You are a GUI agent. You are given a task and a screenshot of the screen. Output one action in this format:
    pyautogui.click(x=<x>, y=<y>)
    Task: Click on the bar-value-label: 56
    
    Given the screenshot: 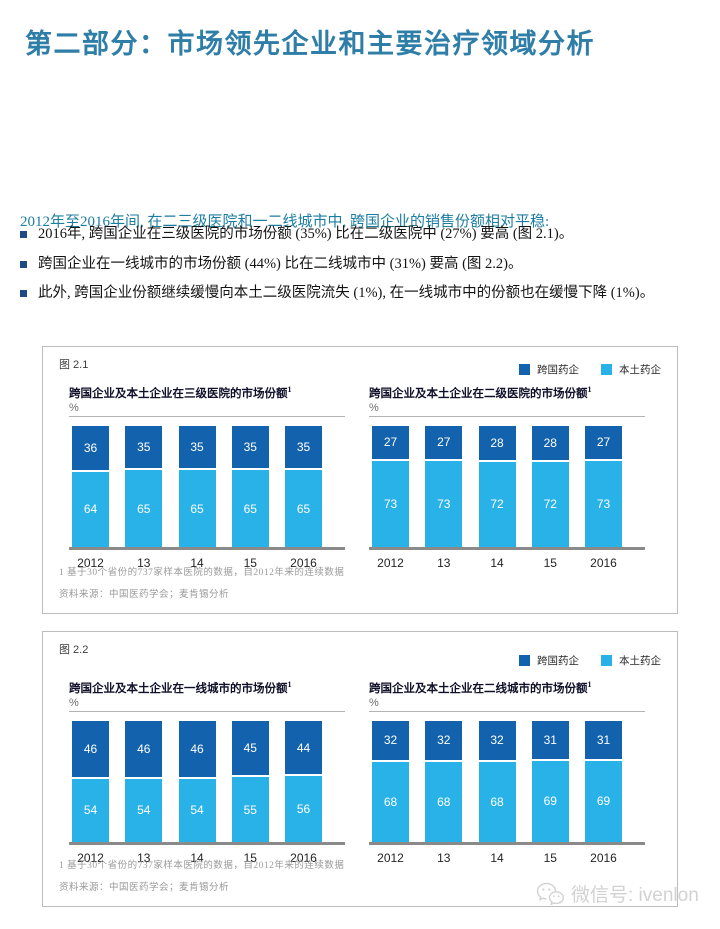 What is the action you would take?
    pyautogui.click(x=303, y=809)
    